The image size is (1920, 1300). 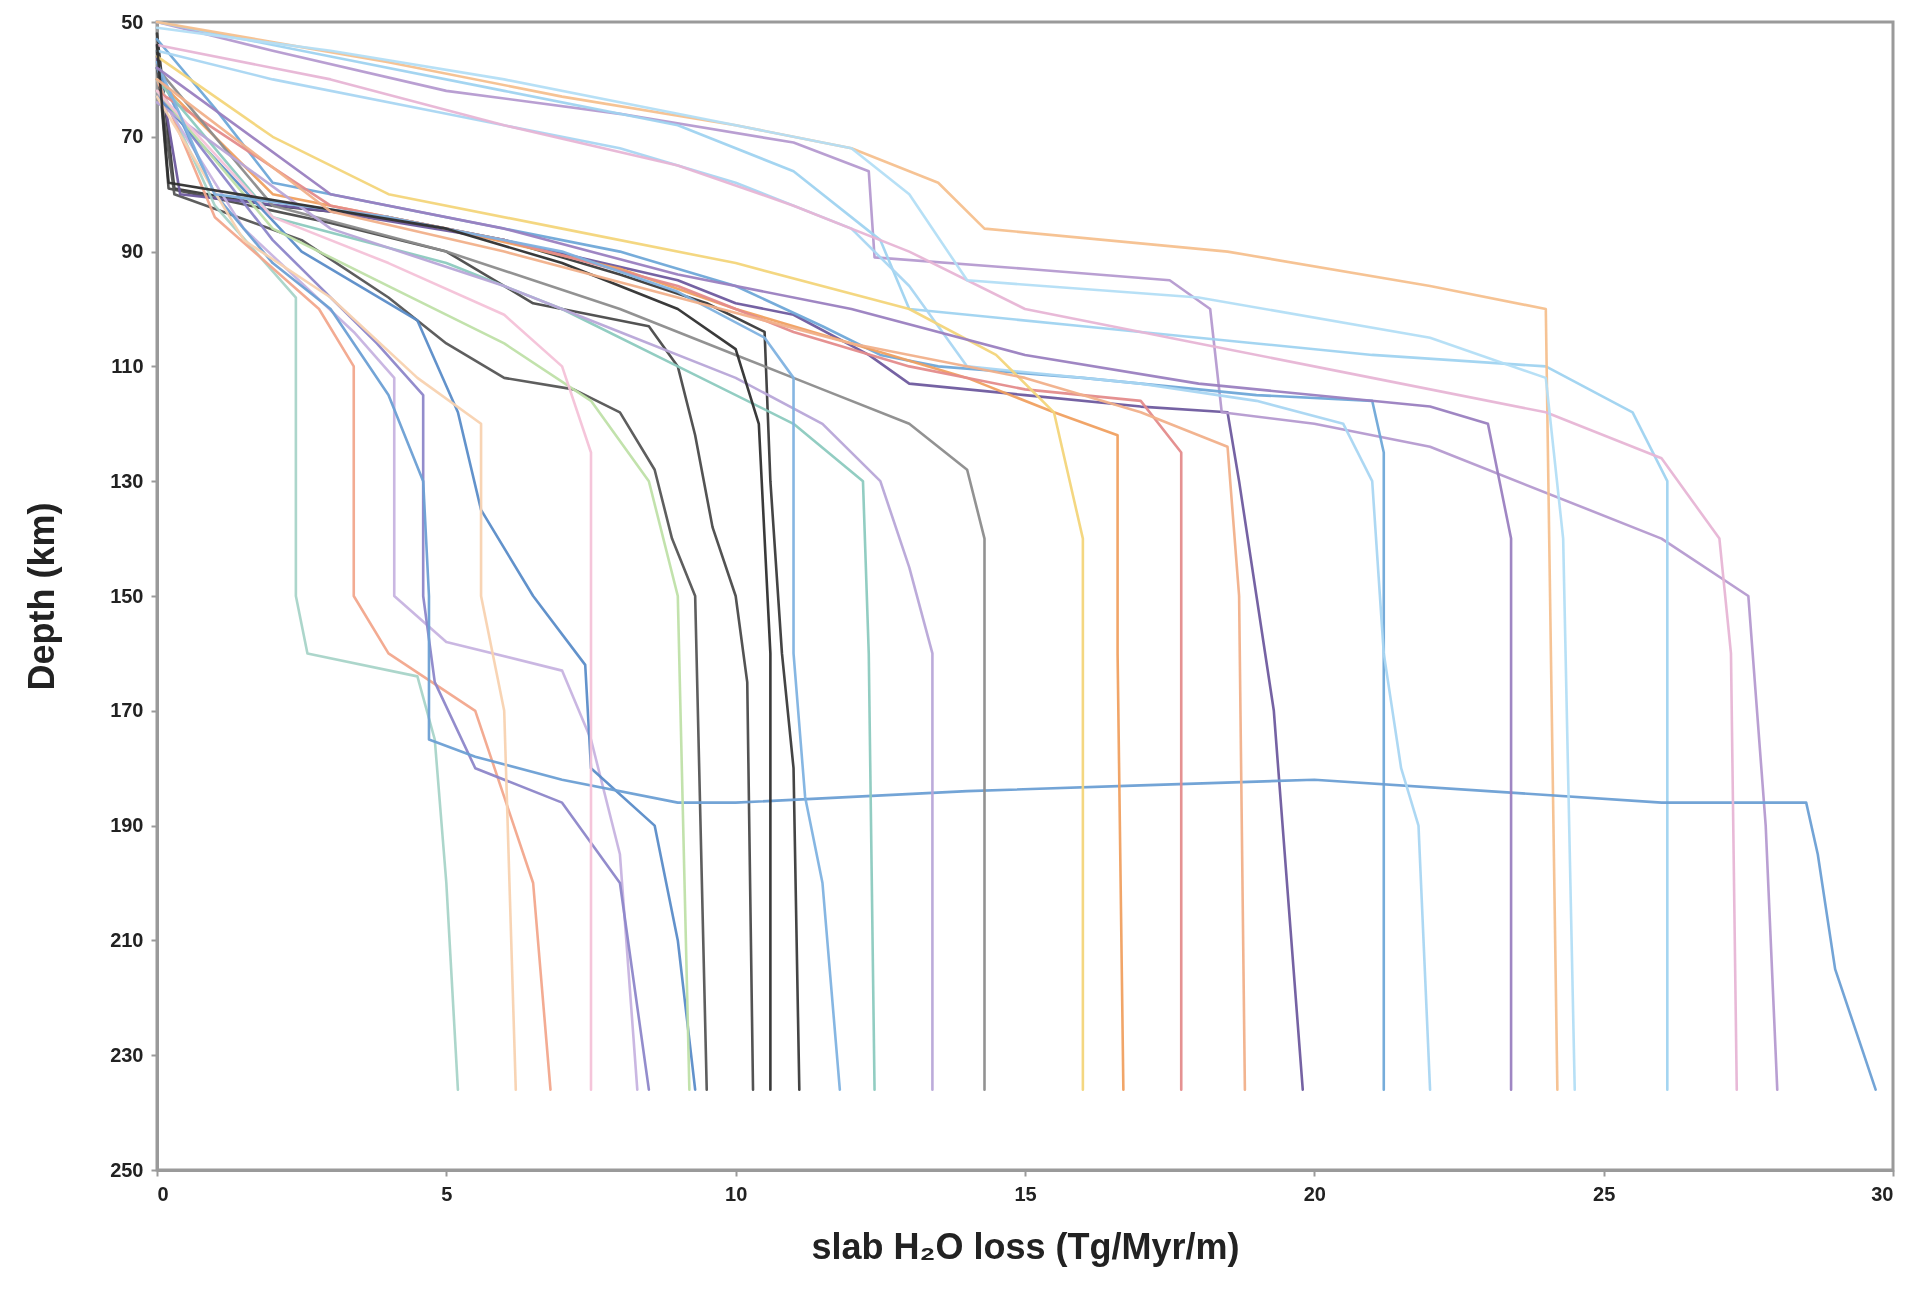 What do you see at coordinates (42, 596) in the screenshot?
I see `y-axis-title: Depth (km)` at bounding box center [42, 596].